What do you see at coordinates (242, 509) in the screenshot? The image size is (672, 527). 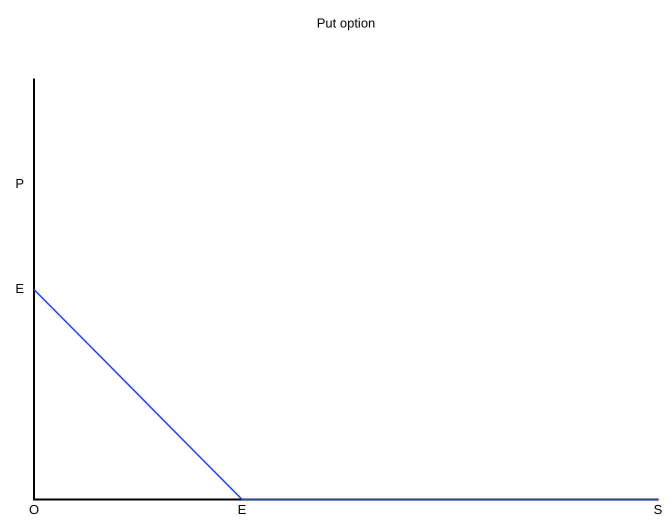 I see `x-tick-label: E` at bounding box center [242, 509].